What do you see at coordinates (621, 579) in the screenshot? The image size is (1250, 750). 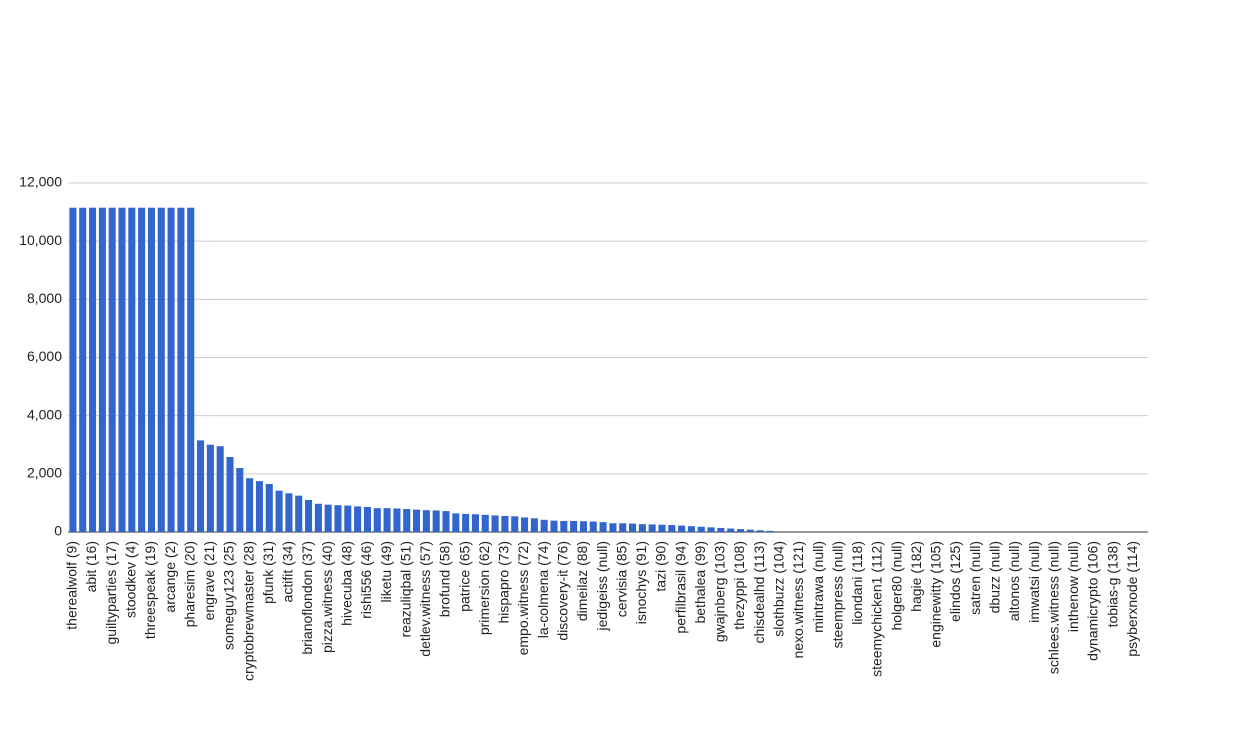 I see `x-tick-label: cervisia (85)` at bounding box center [621, 579].